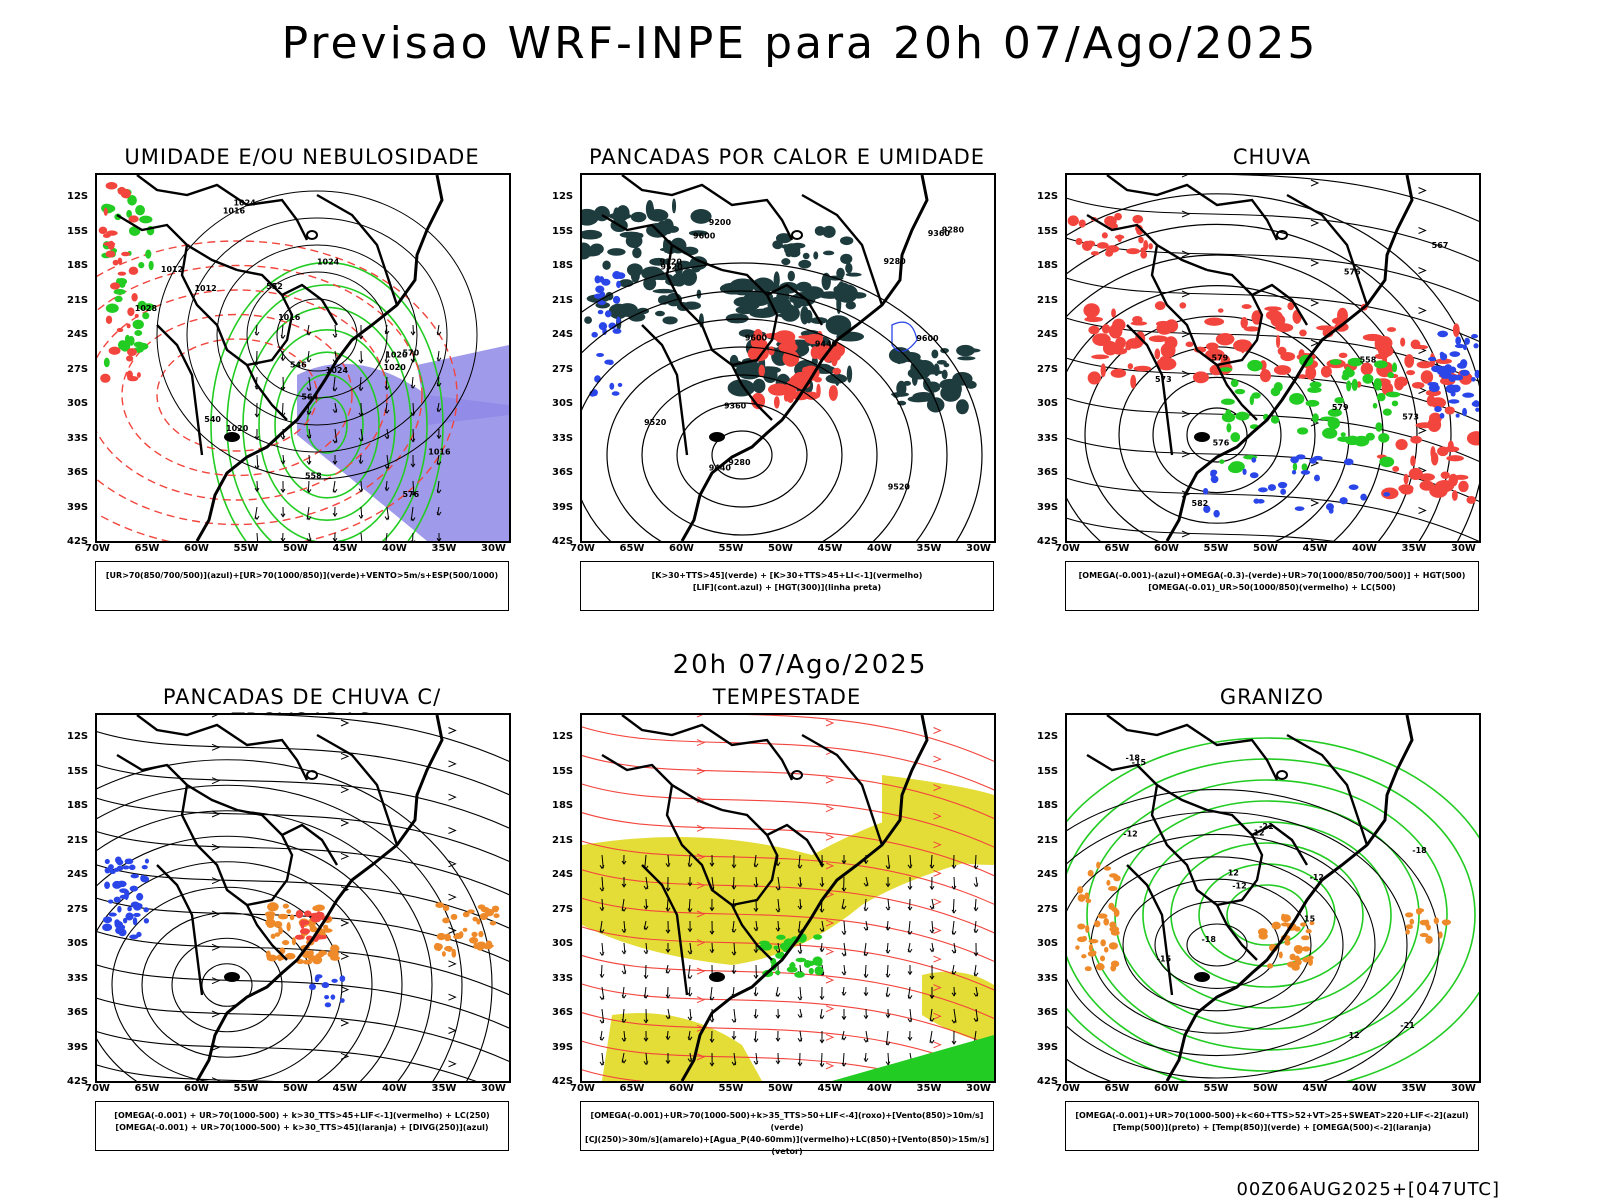  Describe the element at coordinates (1315, 1088) in the screenshot. I see `lon-tick-label: 45W` at that location.